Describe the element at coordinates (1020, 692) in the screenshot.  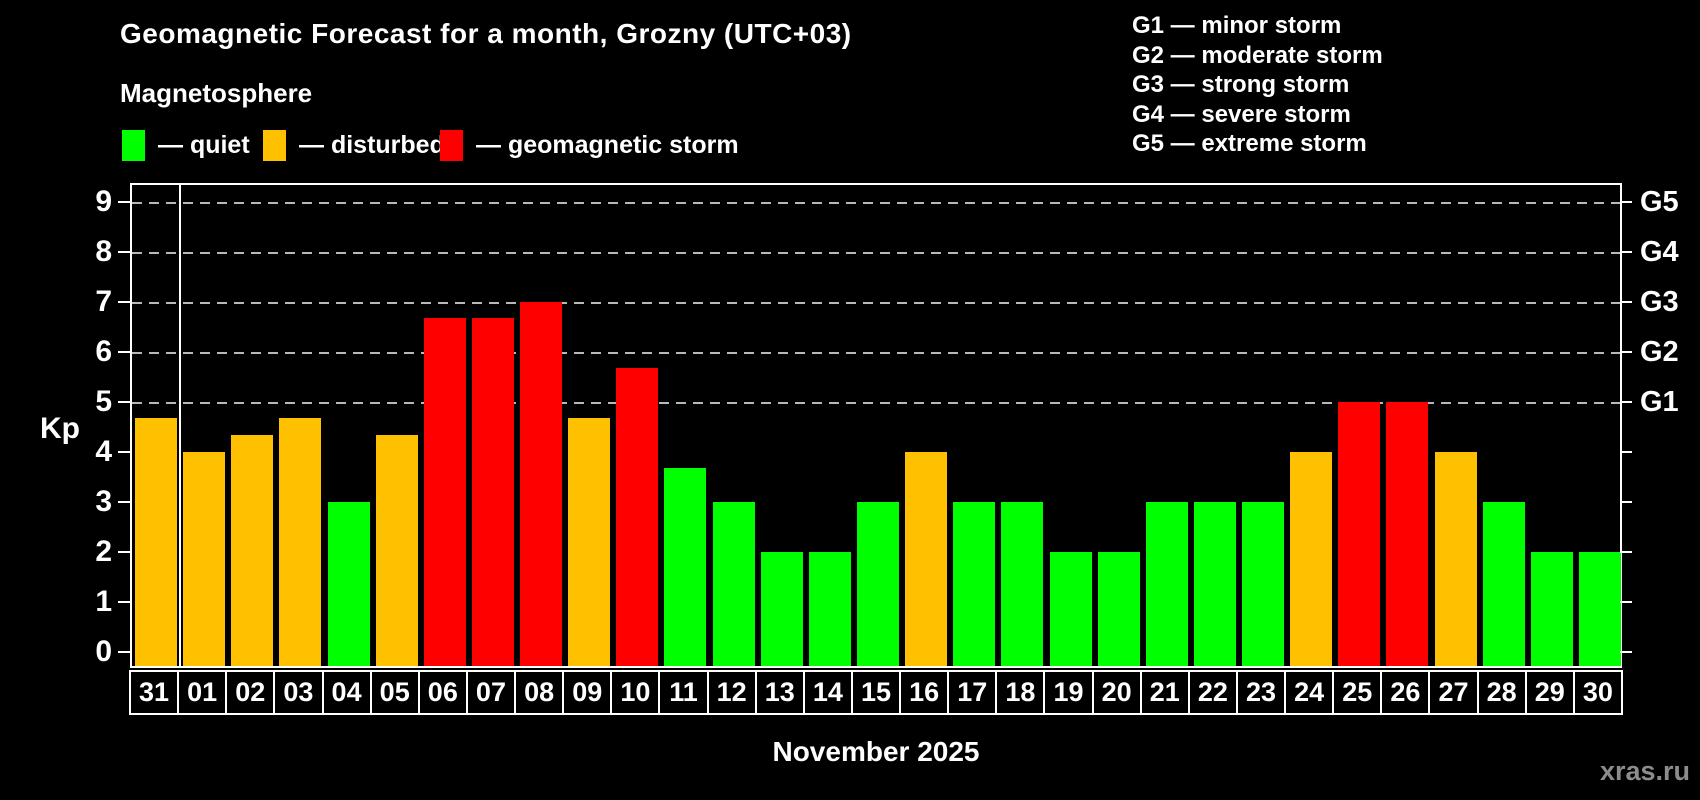
I see `day-label-18: 18` at that location.